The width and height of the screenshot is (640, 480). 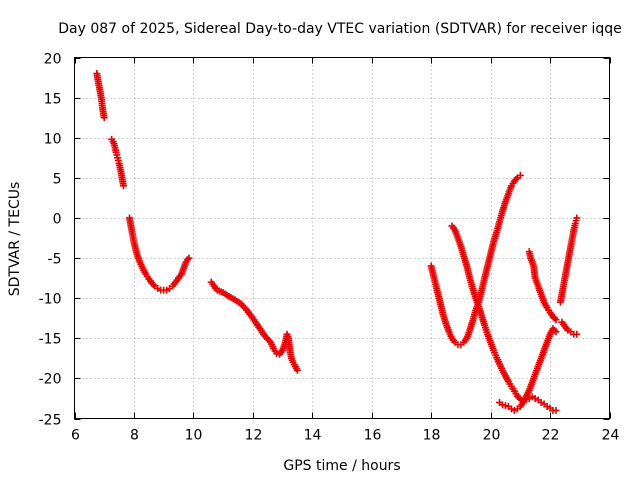 I want to click on y-tick-label: 20, so click(x=53, y=60).